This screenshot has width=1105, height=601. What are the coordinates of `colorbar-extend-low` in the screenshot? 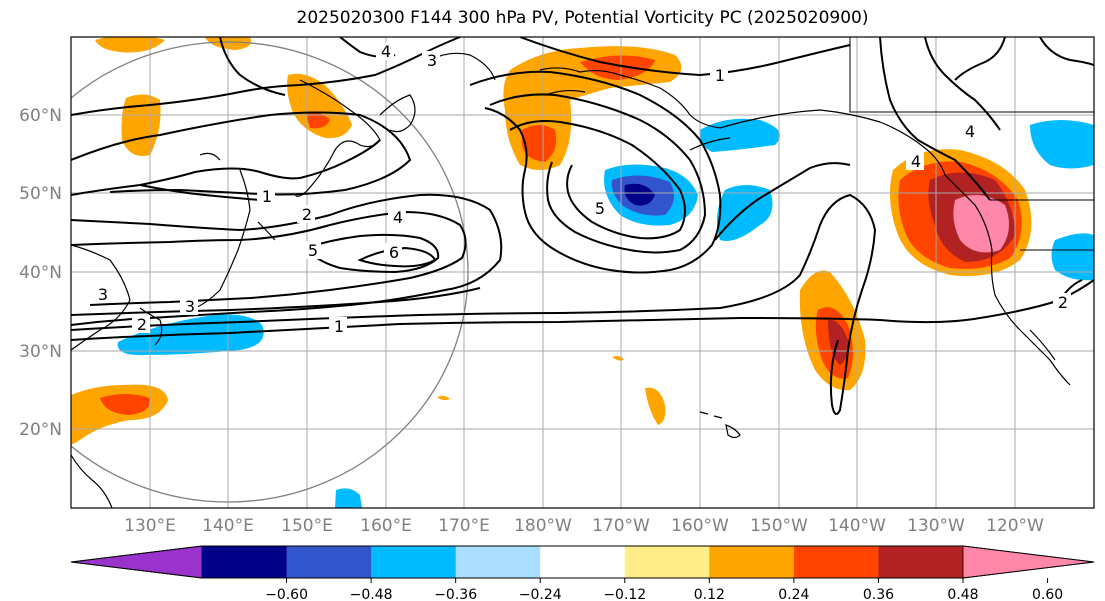 It's located at (136, 562).